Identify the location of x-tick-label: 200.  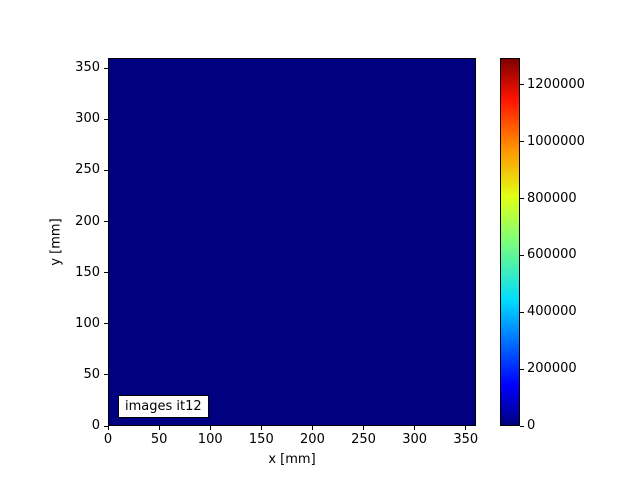
(312, 439).